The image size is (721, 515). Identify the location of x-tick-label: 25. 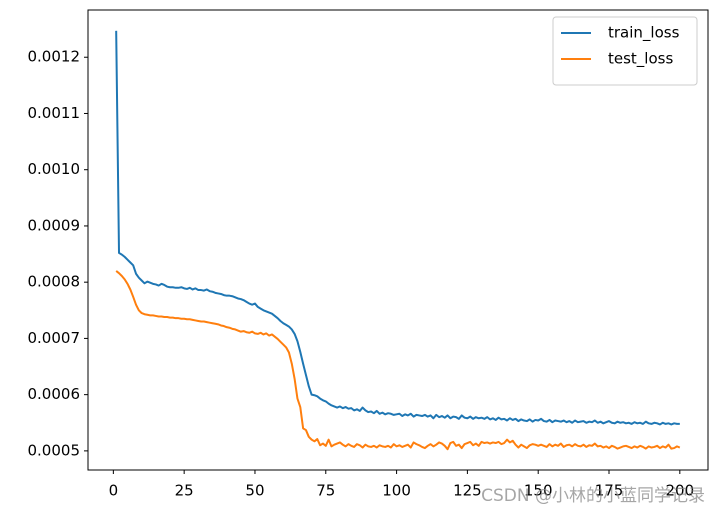
(184, 491).